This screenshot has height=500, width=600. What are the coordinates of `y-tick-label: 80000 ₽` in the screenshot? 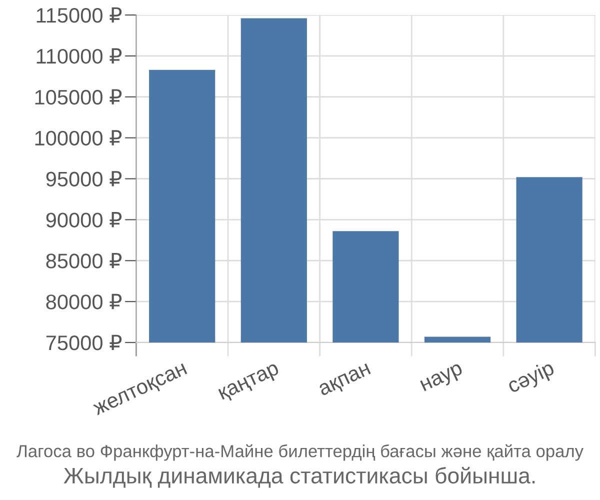 It's located at (84, 302).